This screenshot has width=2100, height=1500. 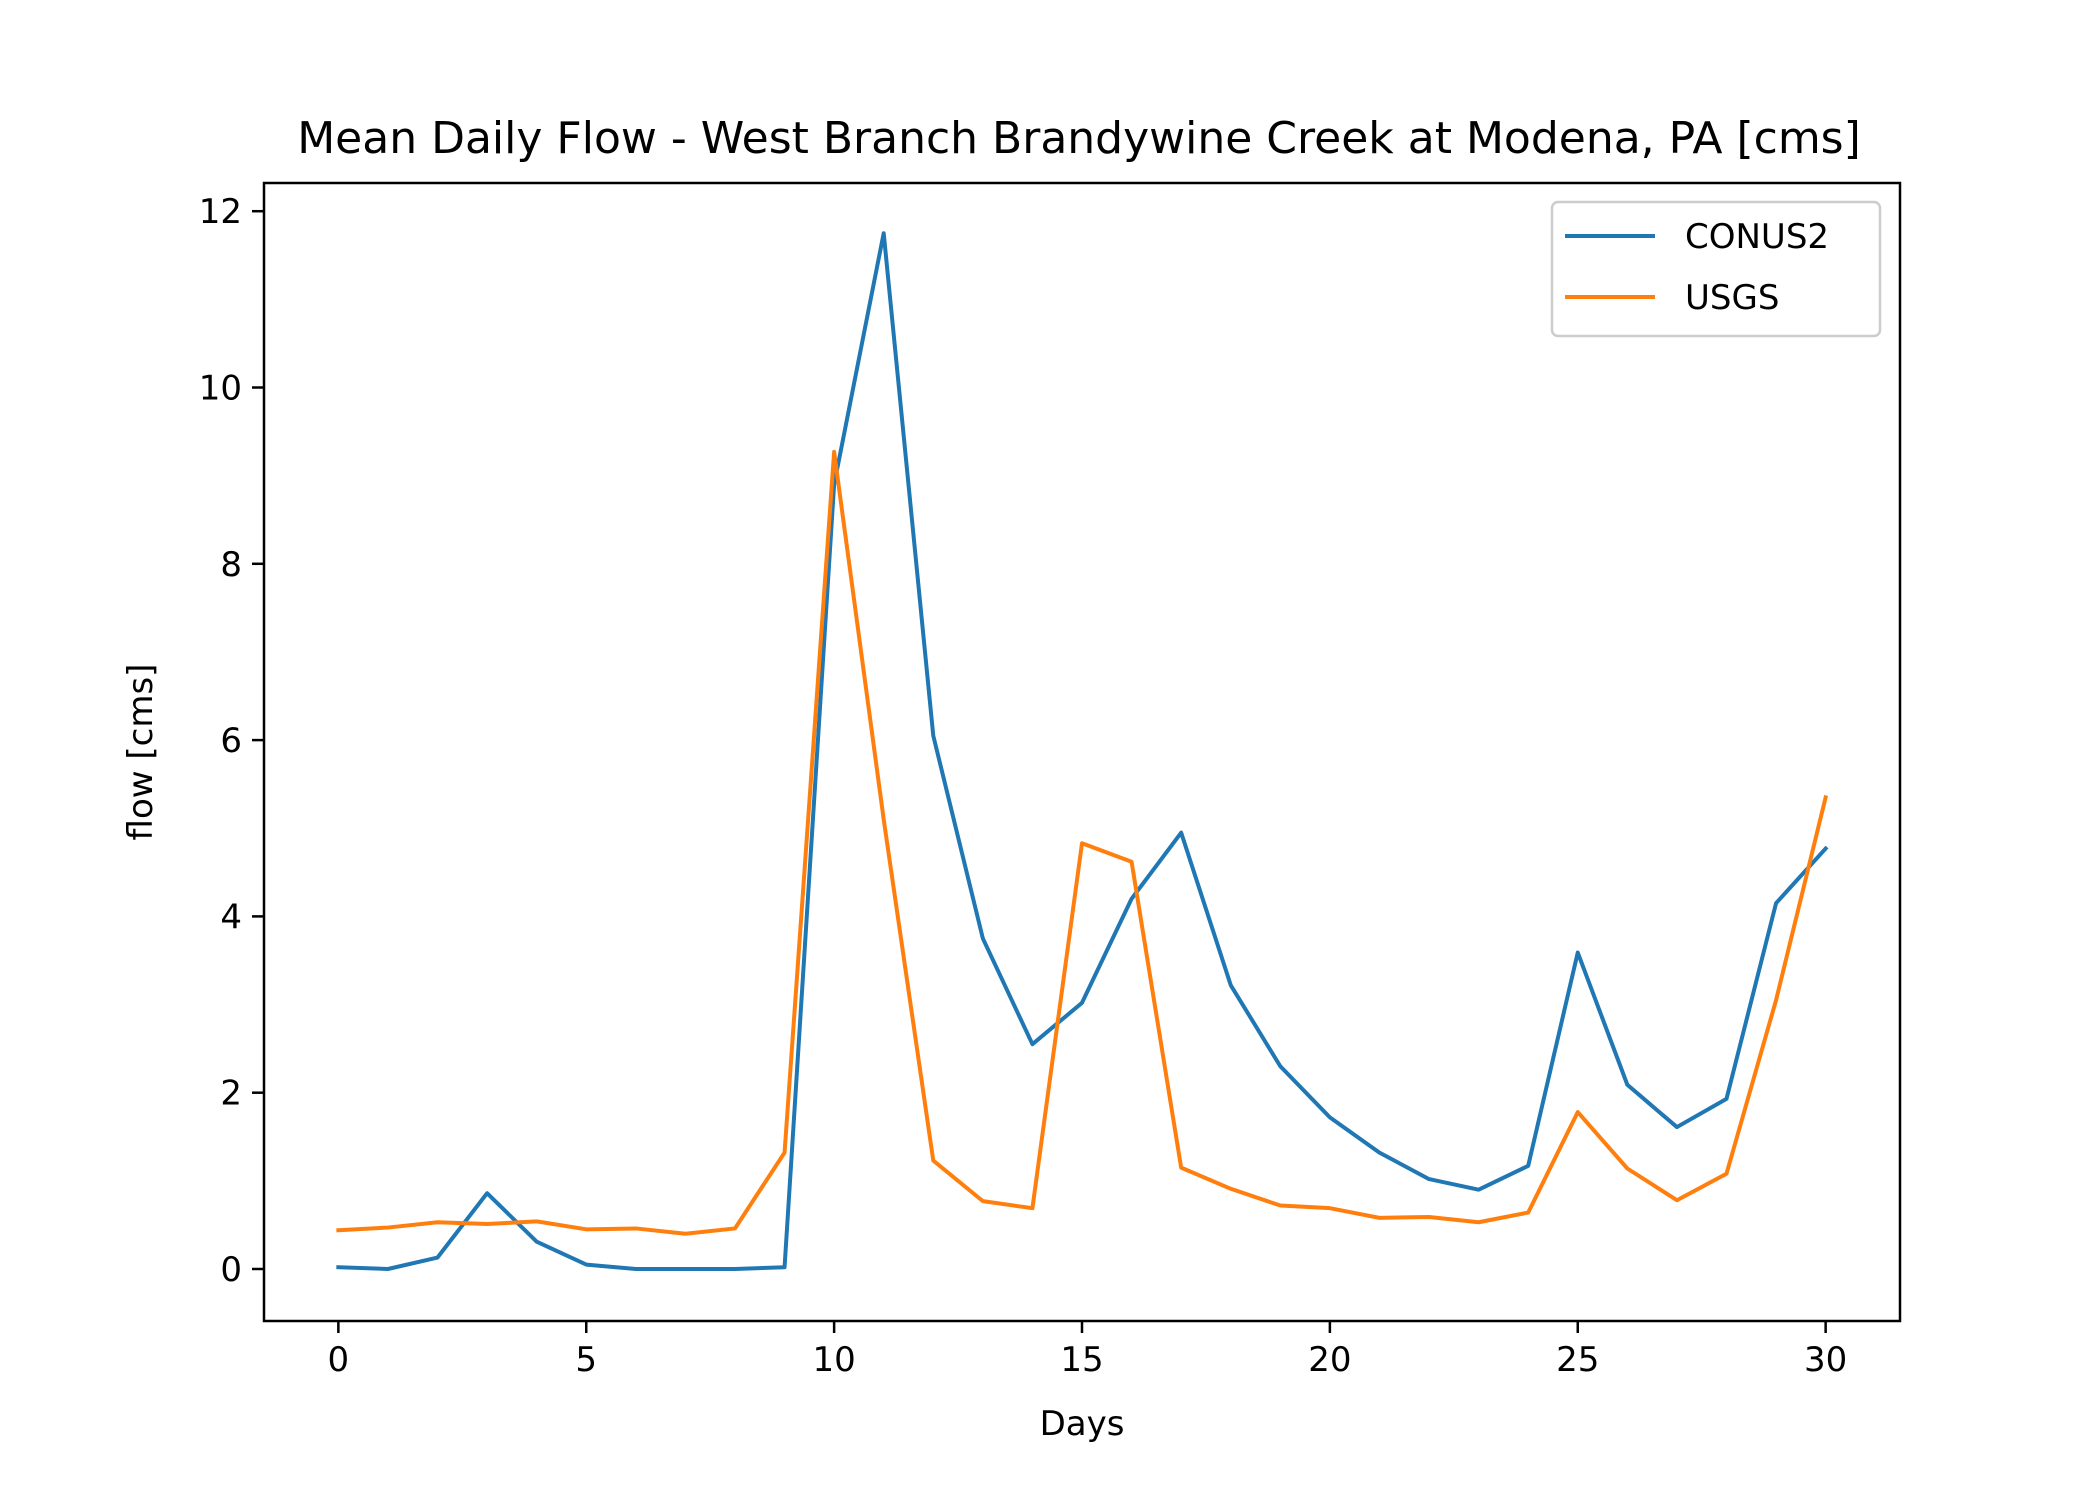 I want to click on legend: CONUS2 USGS, so click(x=1716, y=269).